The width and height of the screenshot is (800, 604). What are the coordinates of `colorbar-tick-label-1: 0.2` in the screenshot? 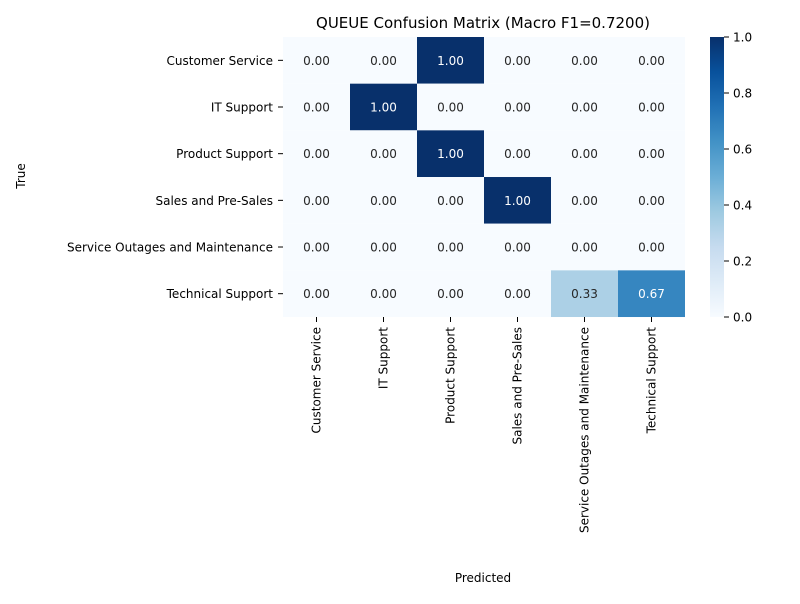 It's located at (742, 262).